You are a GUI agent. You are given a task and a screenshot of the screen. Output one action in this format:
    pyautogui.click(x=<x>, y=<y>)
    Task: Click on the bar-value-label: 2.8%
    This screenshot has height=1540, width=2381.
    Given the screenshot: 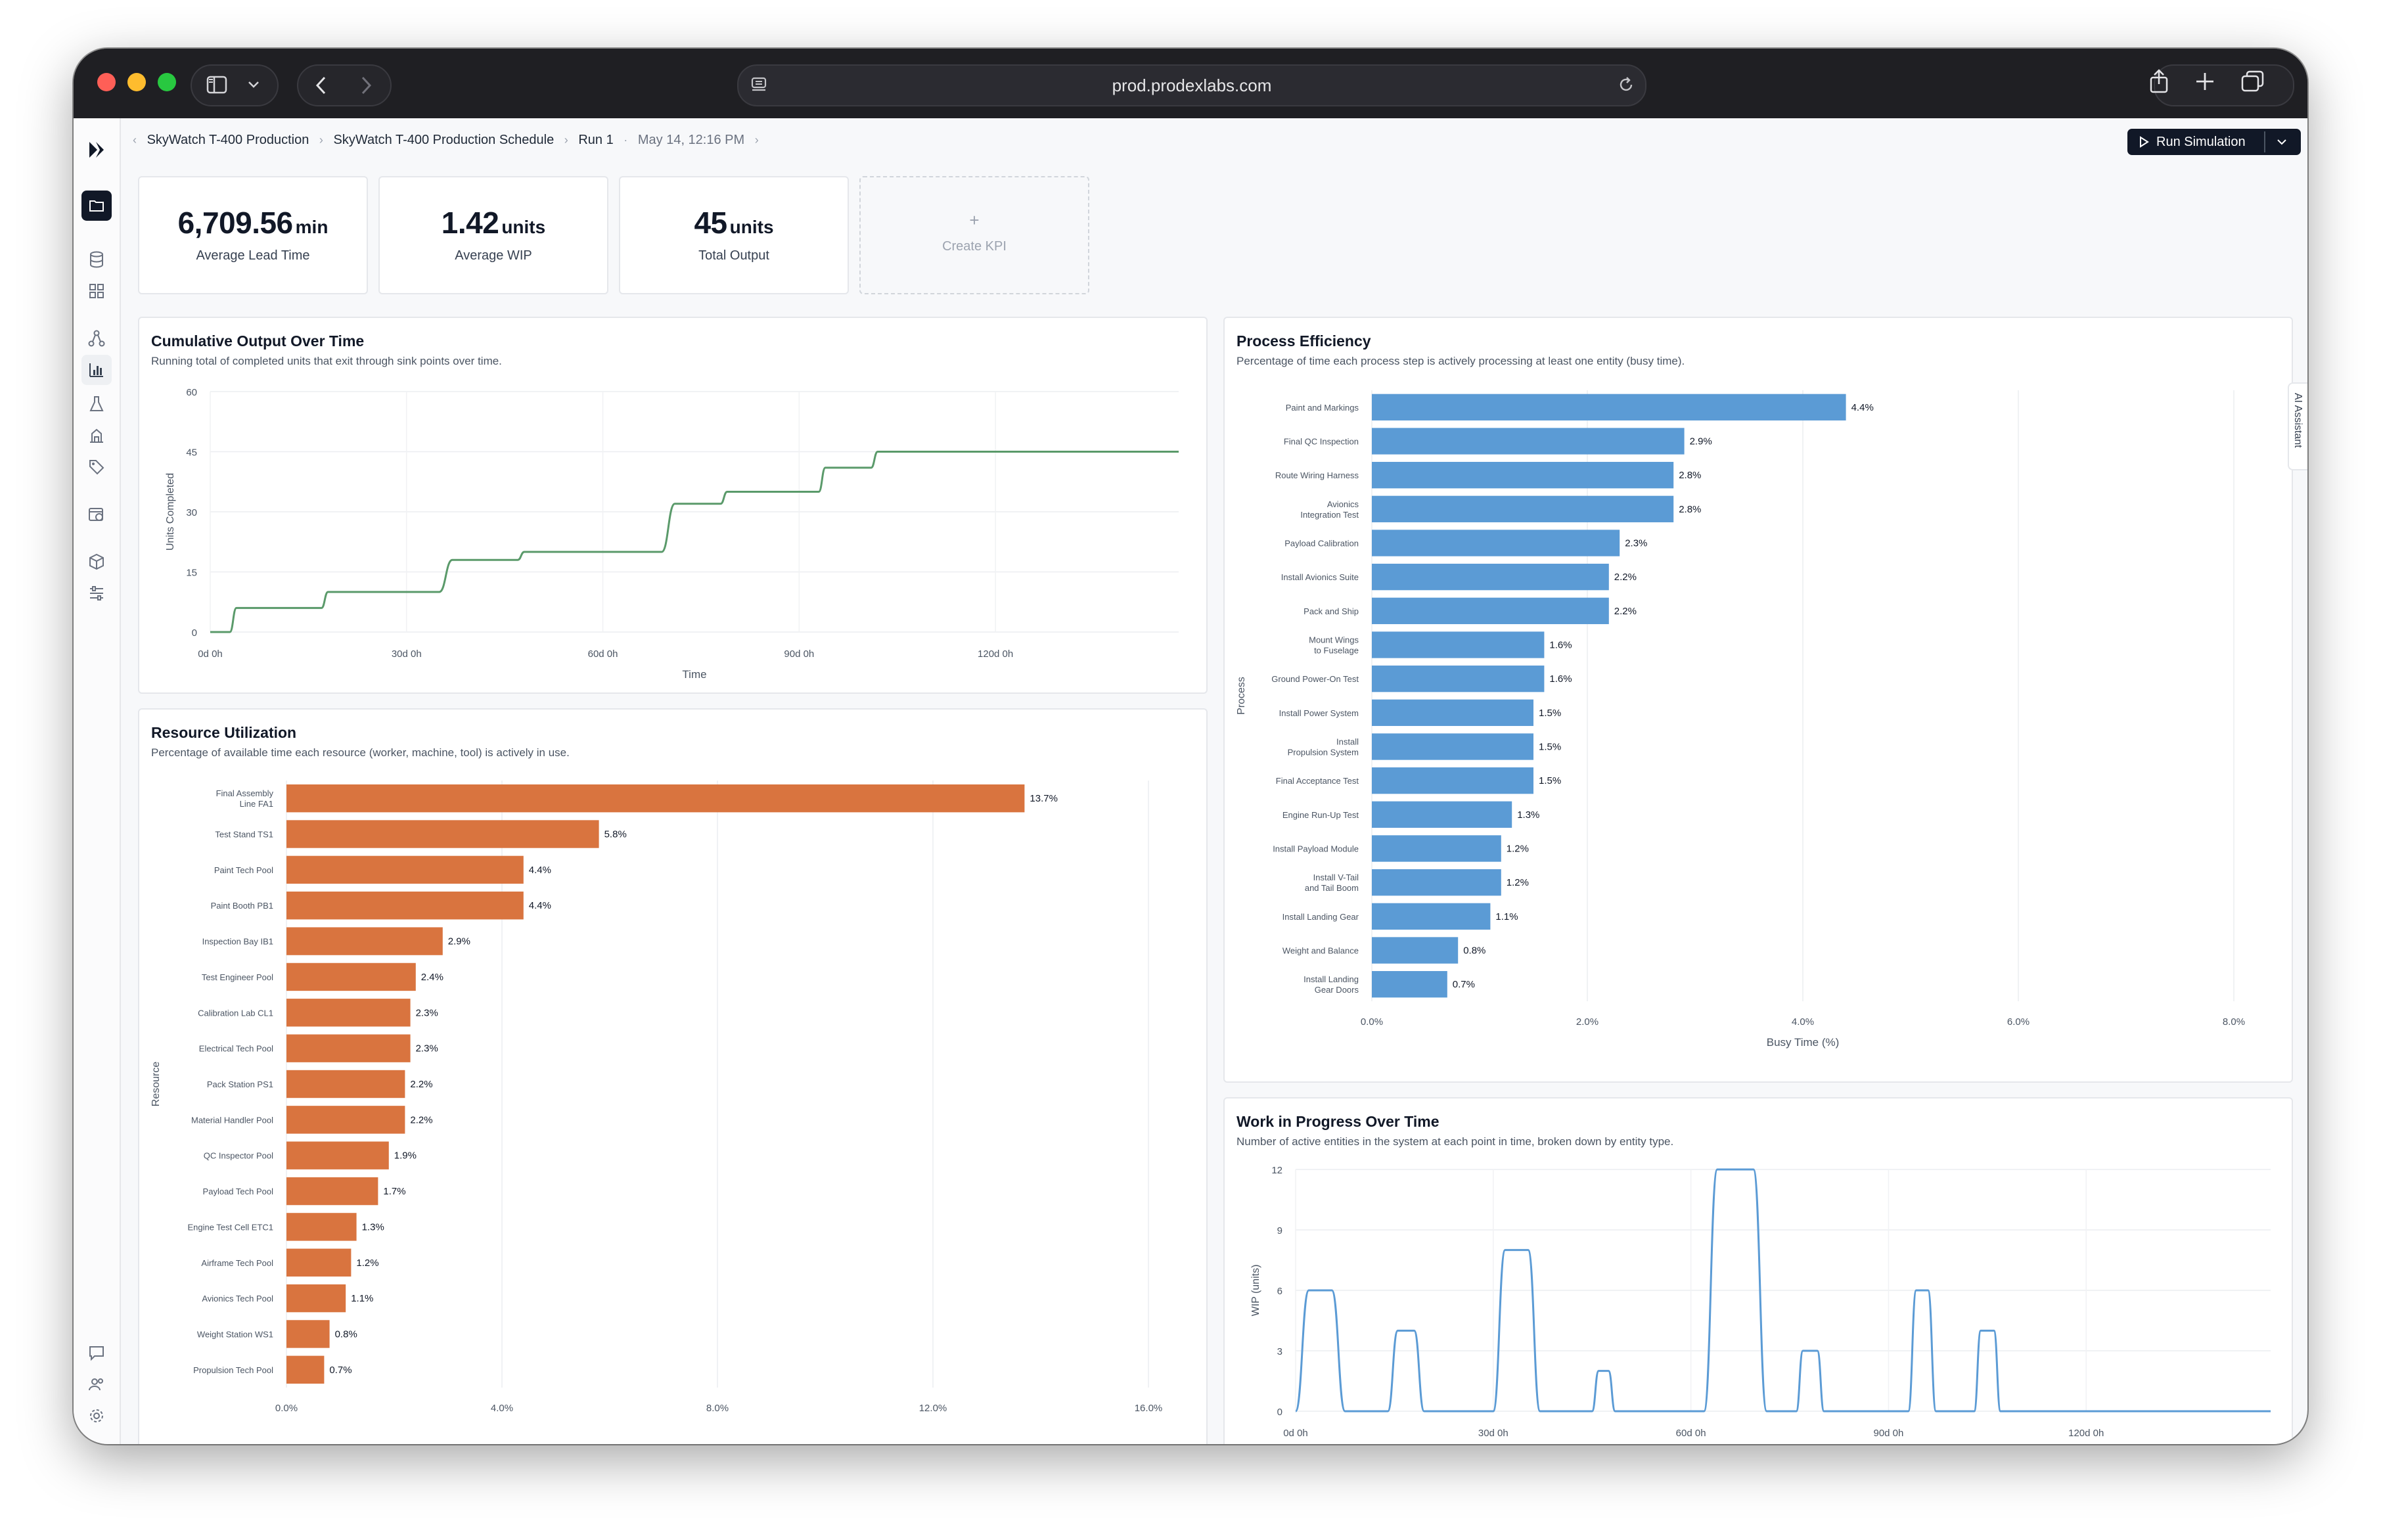 What is the action you would take?
    pyautogui.click(x=1690, y=510)
    